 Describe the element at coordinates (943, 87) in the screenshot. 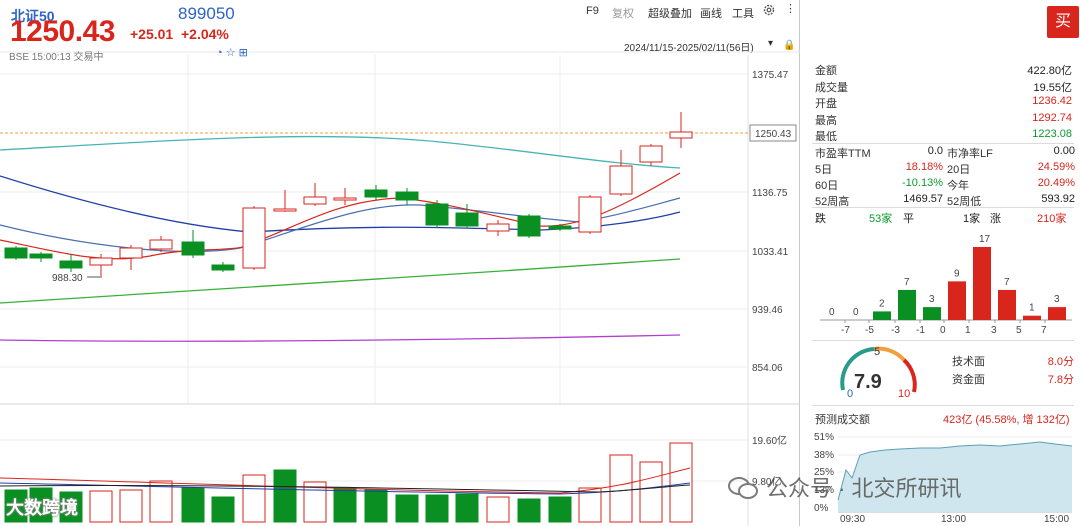

I see `quote-row: 成交量 19.55亿` at that location.